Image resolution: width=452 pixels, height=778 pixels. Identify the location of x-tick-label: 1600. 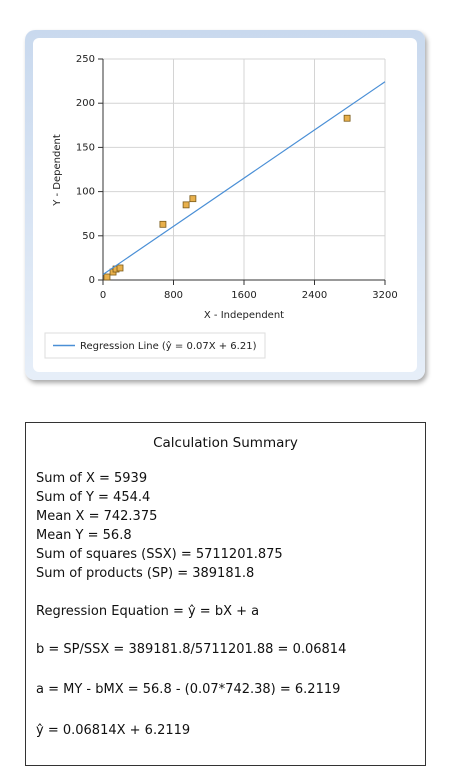
(243, 295).